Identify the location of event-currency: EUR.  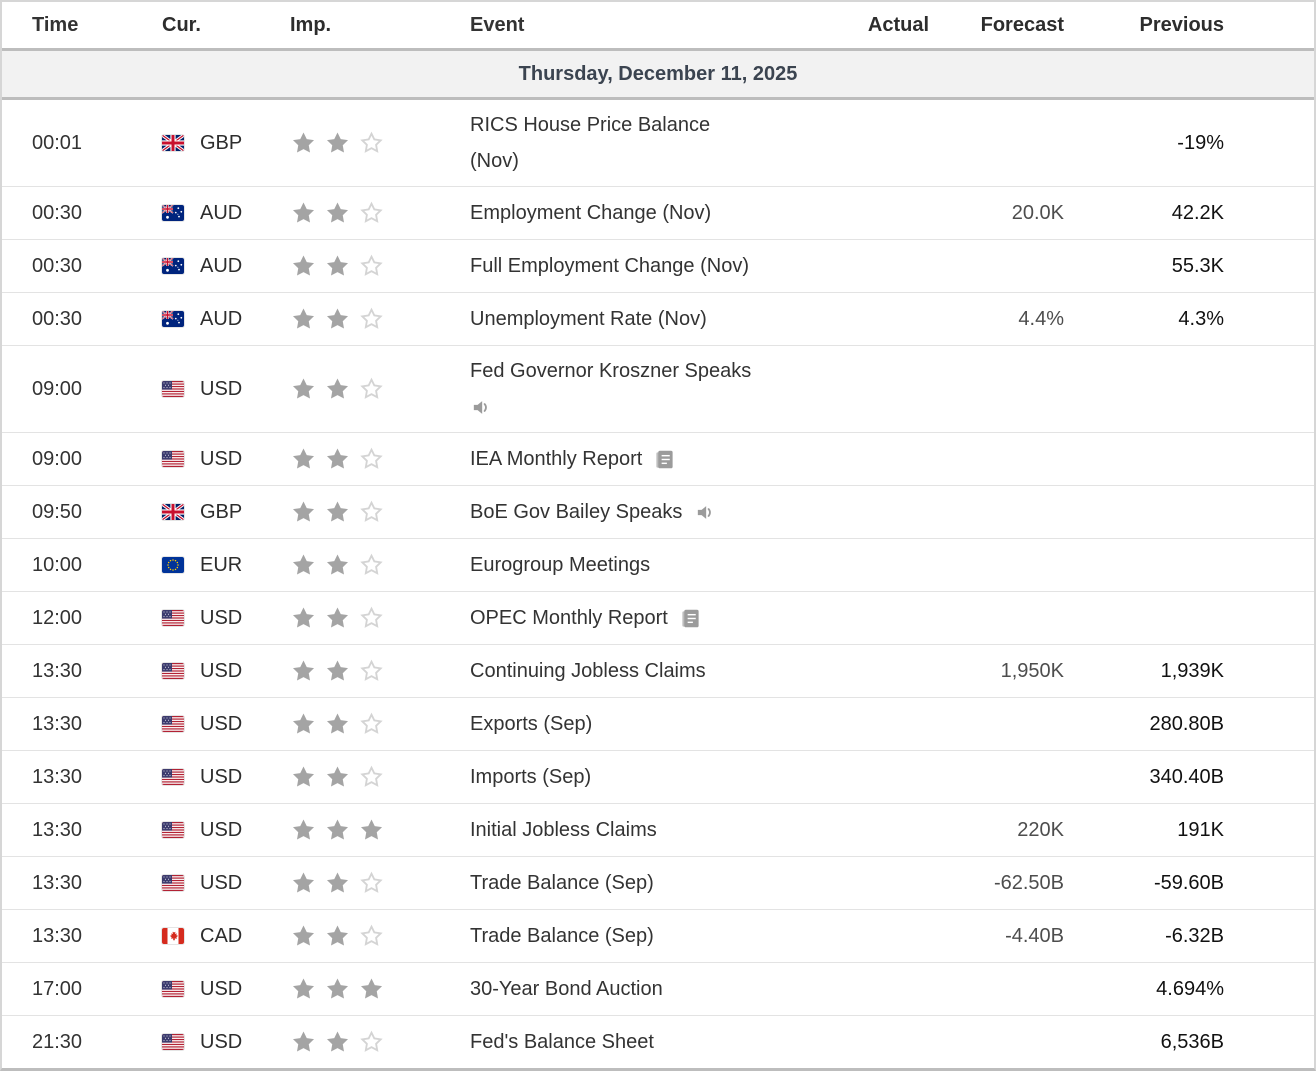
(212, 565).